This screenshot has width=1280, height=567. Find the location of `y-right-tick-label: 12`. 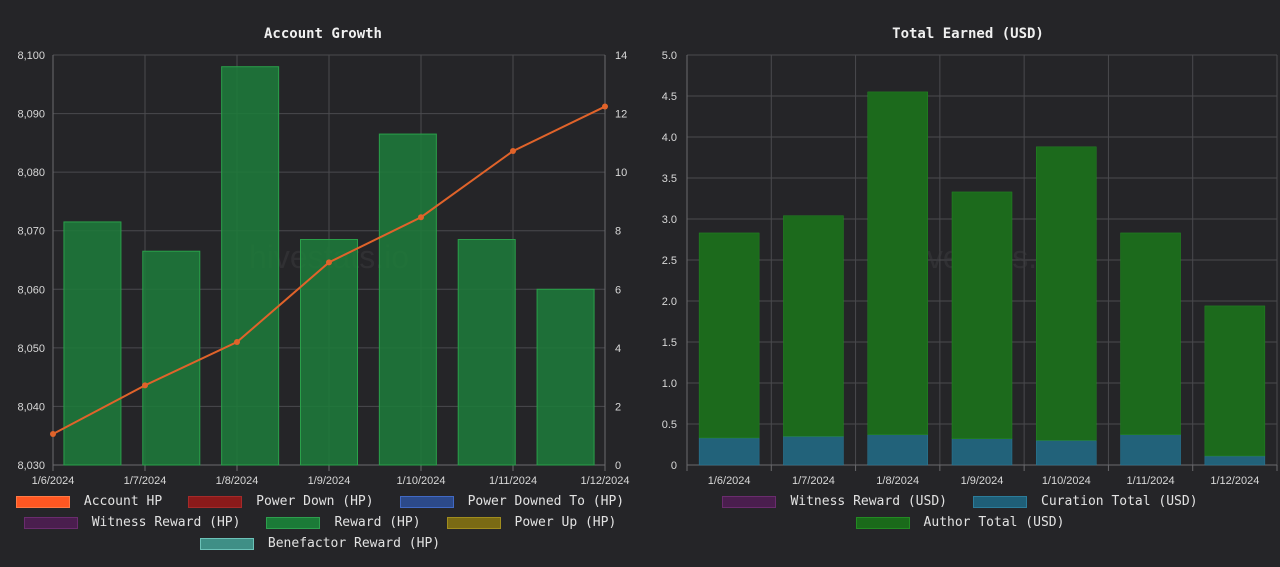

y-right-tick-label: 12 is located at coordinates (621, 115).